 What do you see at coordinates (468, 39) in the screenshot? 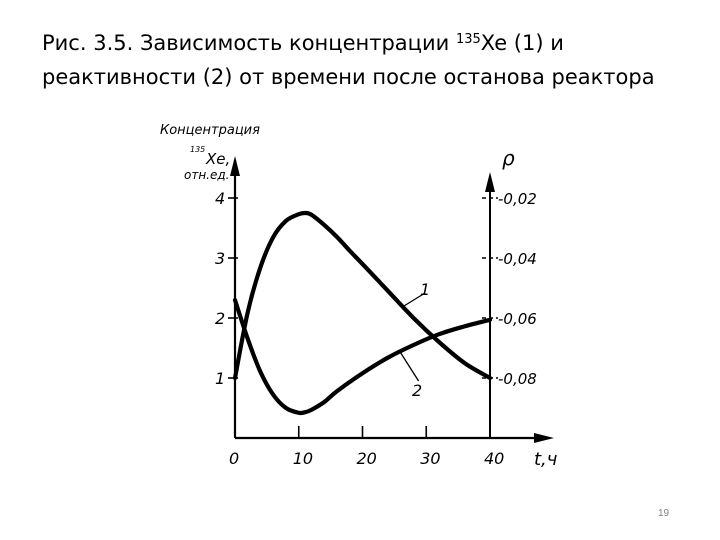
I see `caption-sup: 135` at bounding box center [468, 39].